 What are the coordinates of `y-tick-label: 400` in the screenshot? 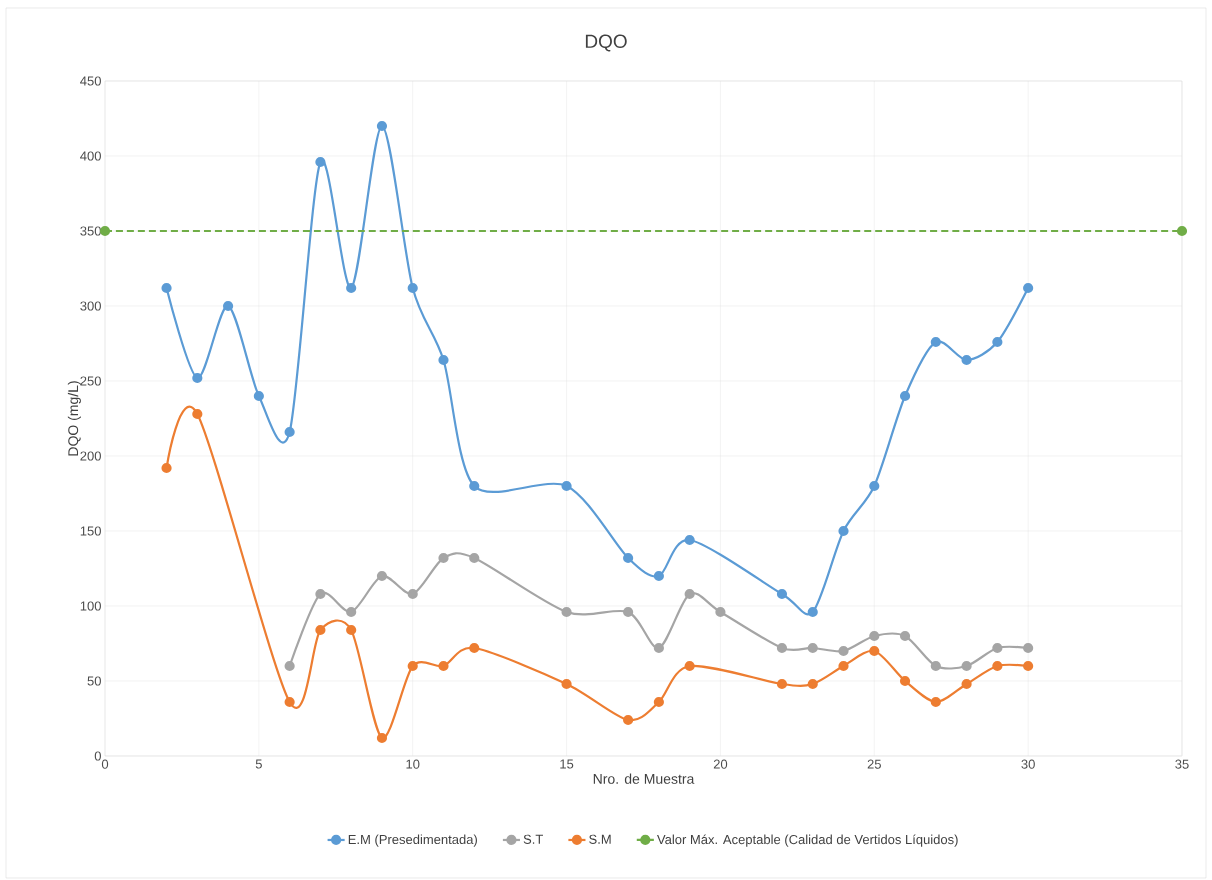 It's located at (90, 156).